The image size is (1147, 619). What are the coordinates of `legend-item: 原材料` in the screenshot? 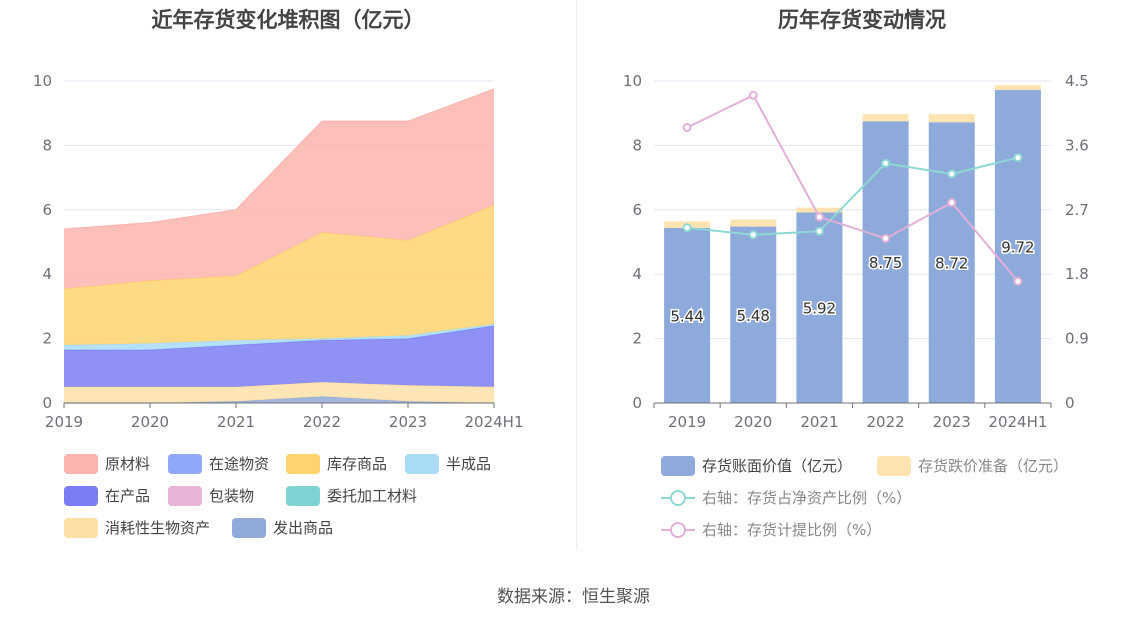 It's located at (107, 463).